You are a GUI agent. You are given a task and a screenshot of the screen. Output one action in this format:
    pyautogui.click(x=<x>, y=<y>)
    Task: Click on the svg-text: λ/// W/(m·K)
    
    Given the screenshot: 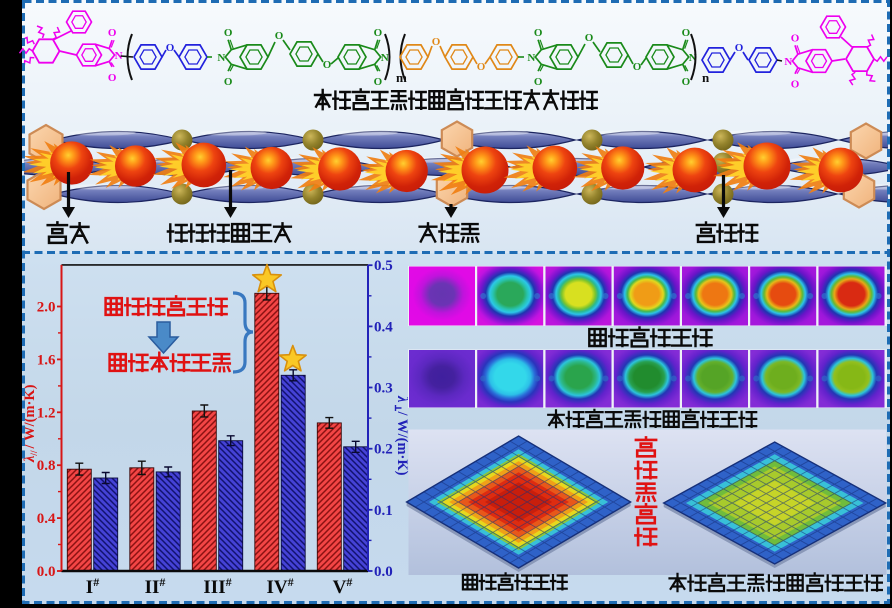 What is the action you would take?
    pyautogui.click(x=30, y=423)
    